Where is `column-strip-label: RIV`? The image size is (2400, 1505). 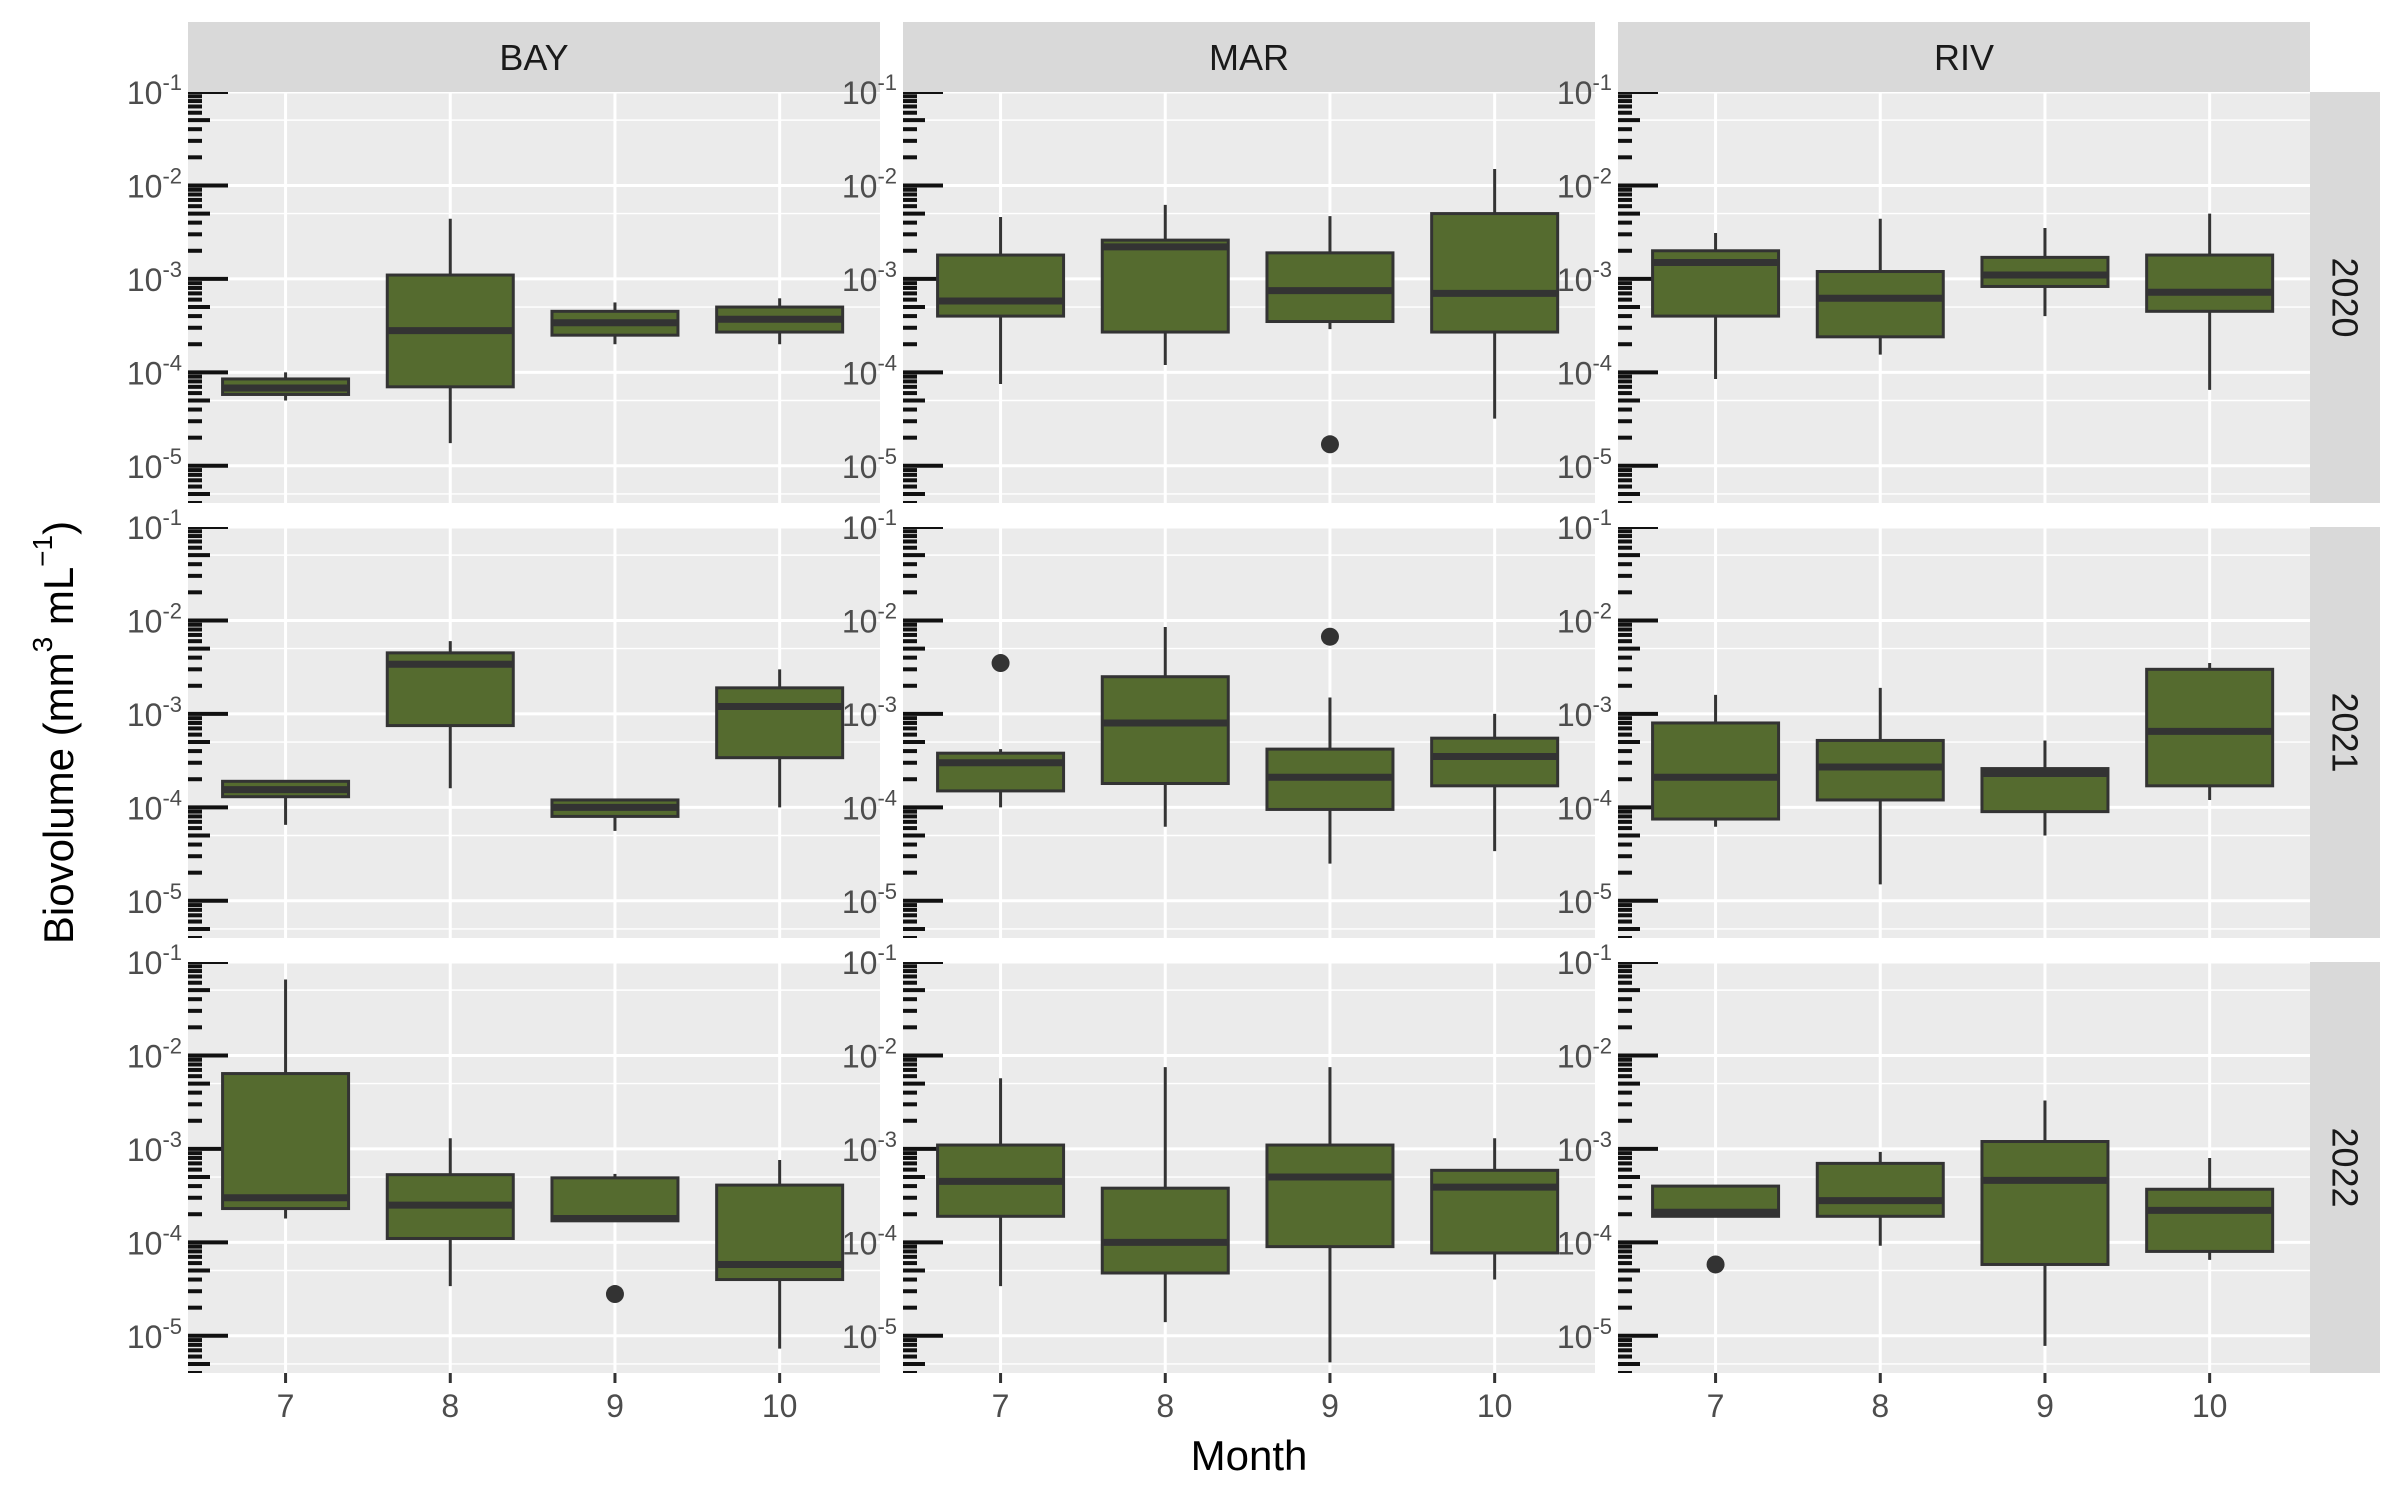 column-strip-label: RIV is located at coordinates (1964, 57).